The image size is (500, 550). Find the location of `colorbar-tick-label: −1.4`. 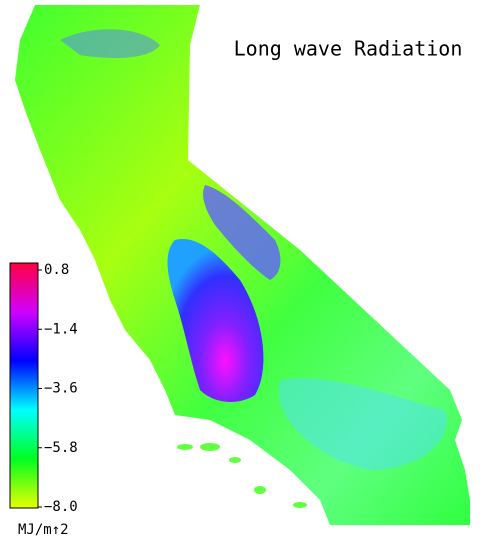

colorbar-tick-label: −1.4 is located at coordinates (61, 329).